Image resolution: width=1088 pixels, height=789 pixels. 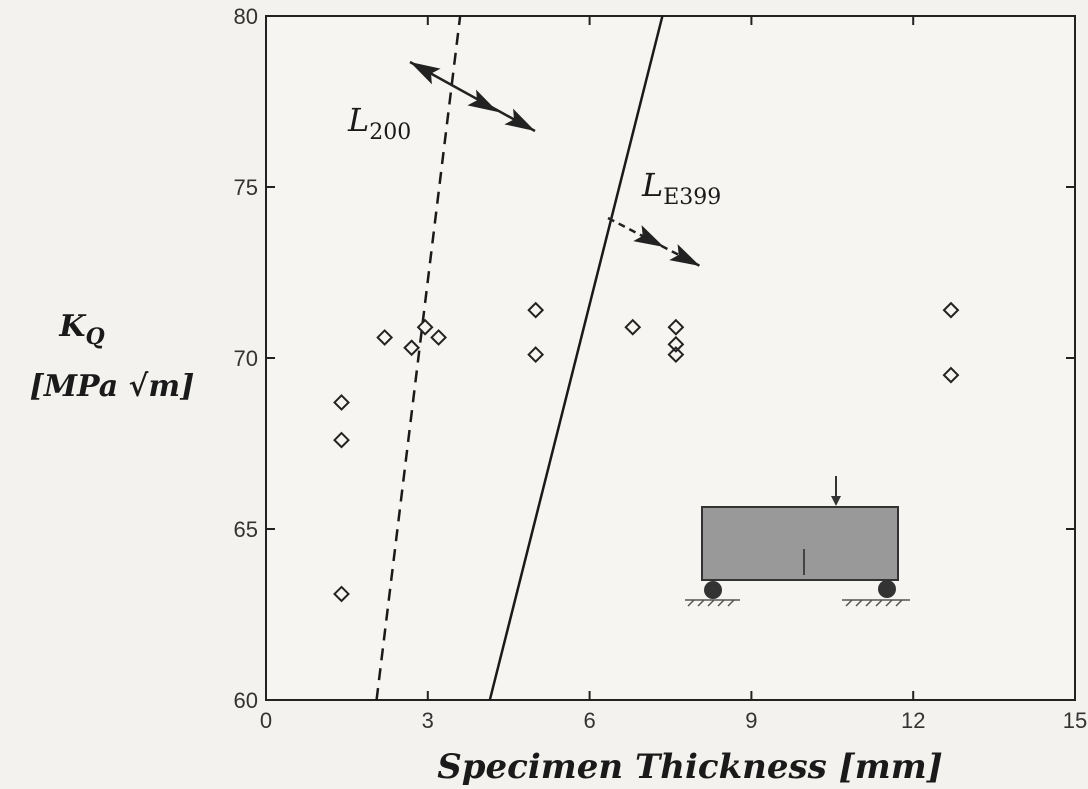 What do you see at coordinates (81, 329) in the screenshot?
I see `y-axis-label: KQ` at bounding box center [81, 329].